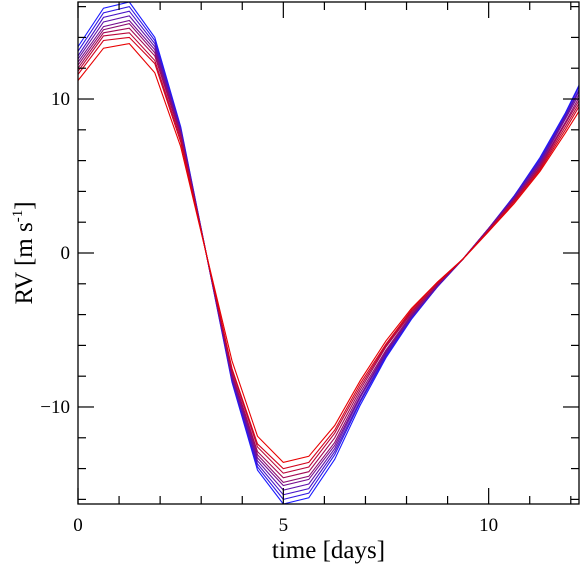 Image resolution: width=581 pixels, height=571 pixels. What do you see at coordinates (55, 407) in the screenshot?
I see `y-tick-label: −10` at bounding box center [55, 407].